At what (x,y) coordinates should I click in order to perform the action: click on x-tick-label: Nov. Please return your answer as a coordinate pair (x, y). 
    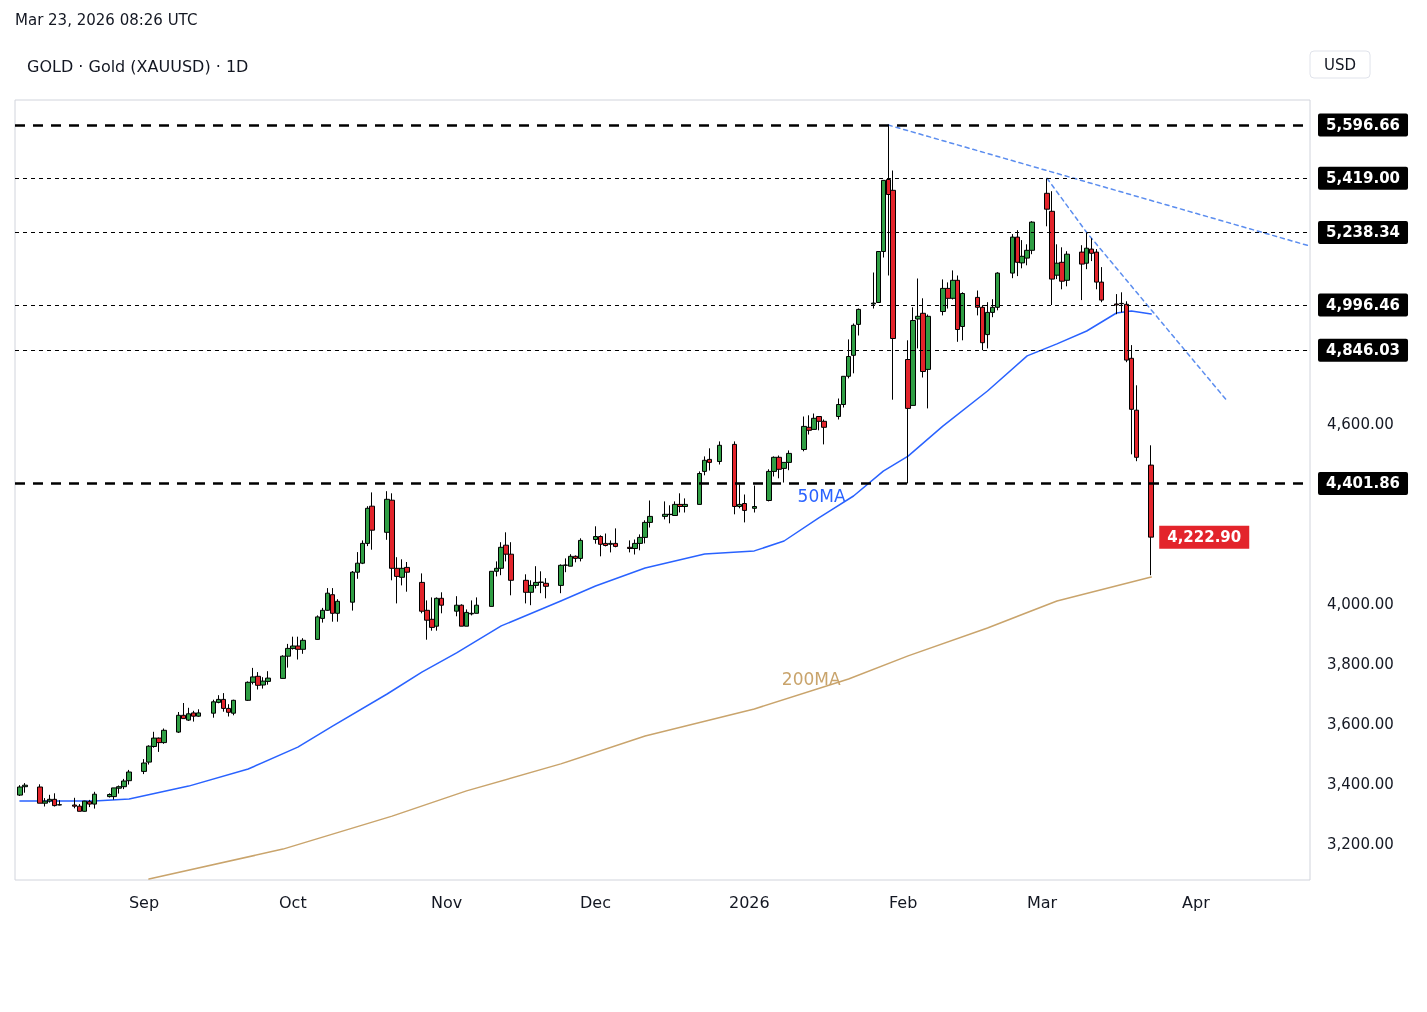
    Looking at the image, I should click on (447, 902).